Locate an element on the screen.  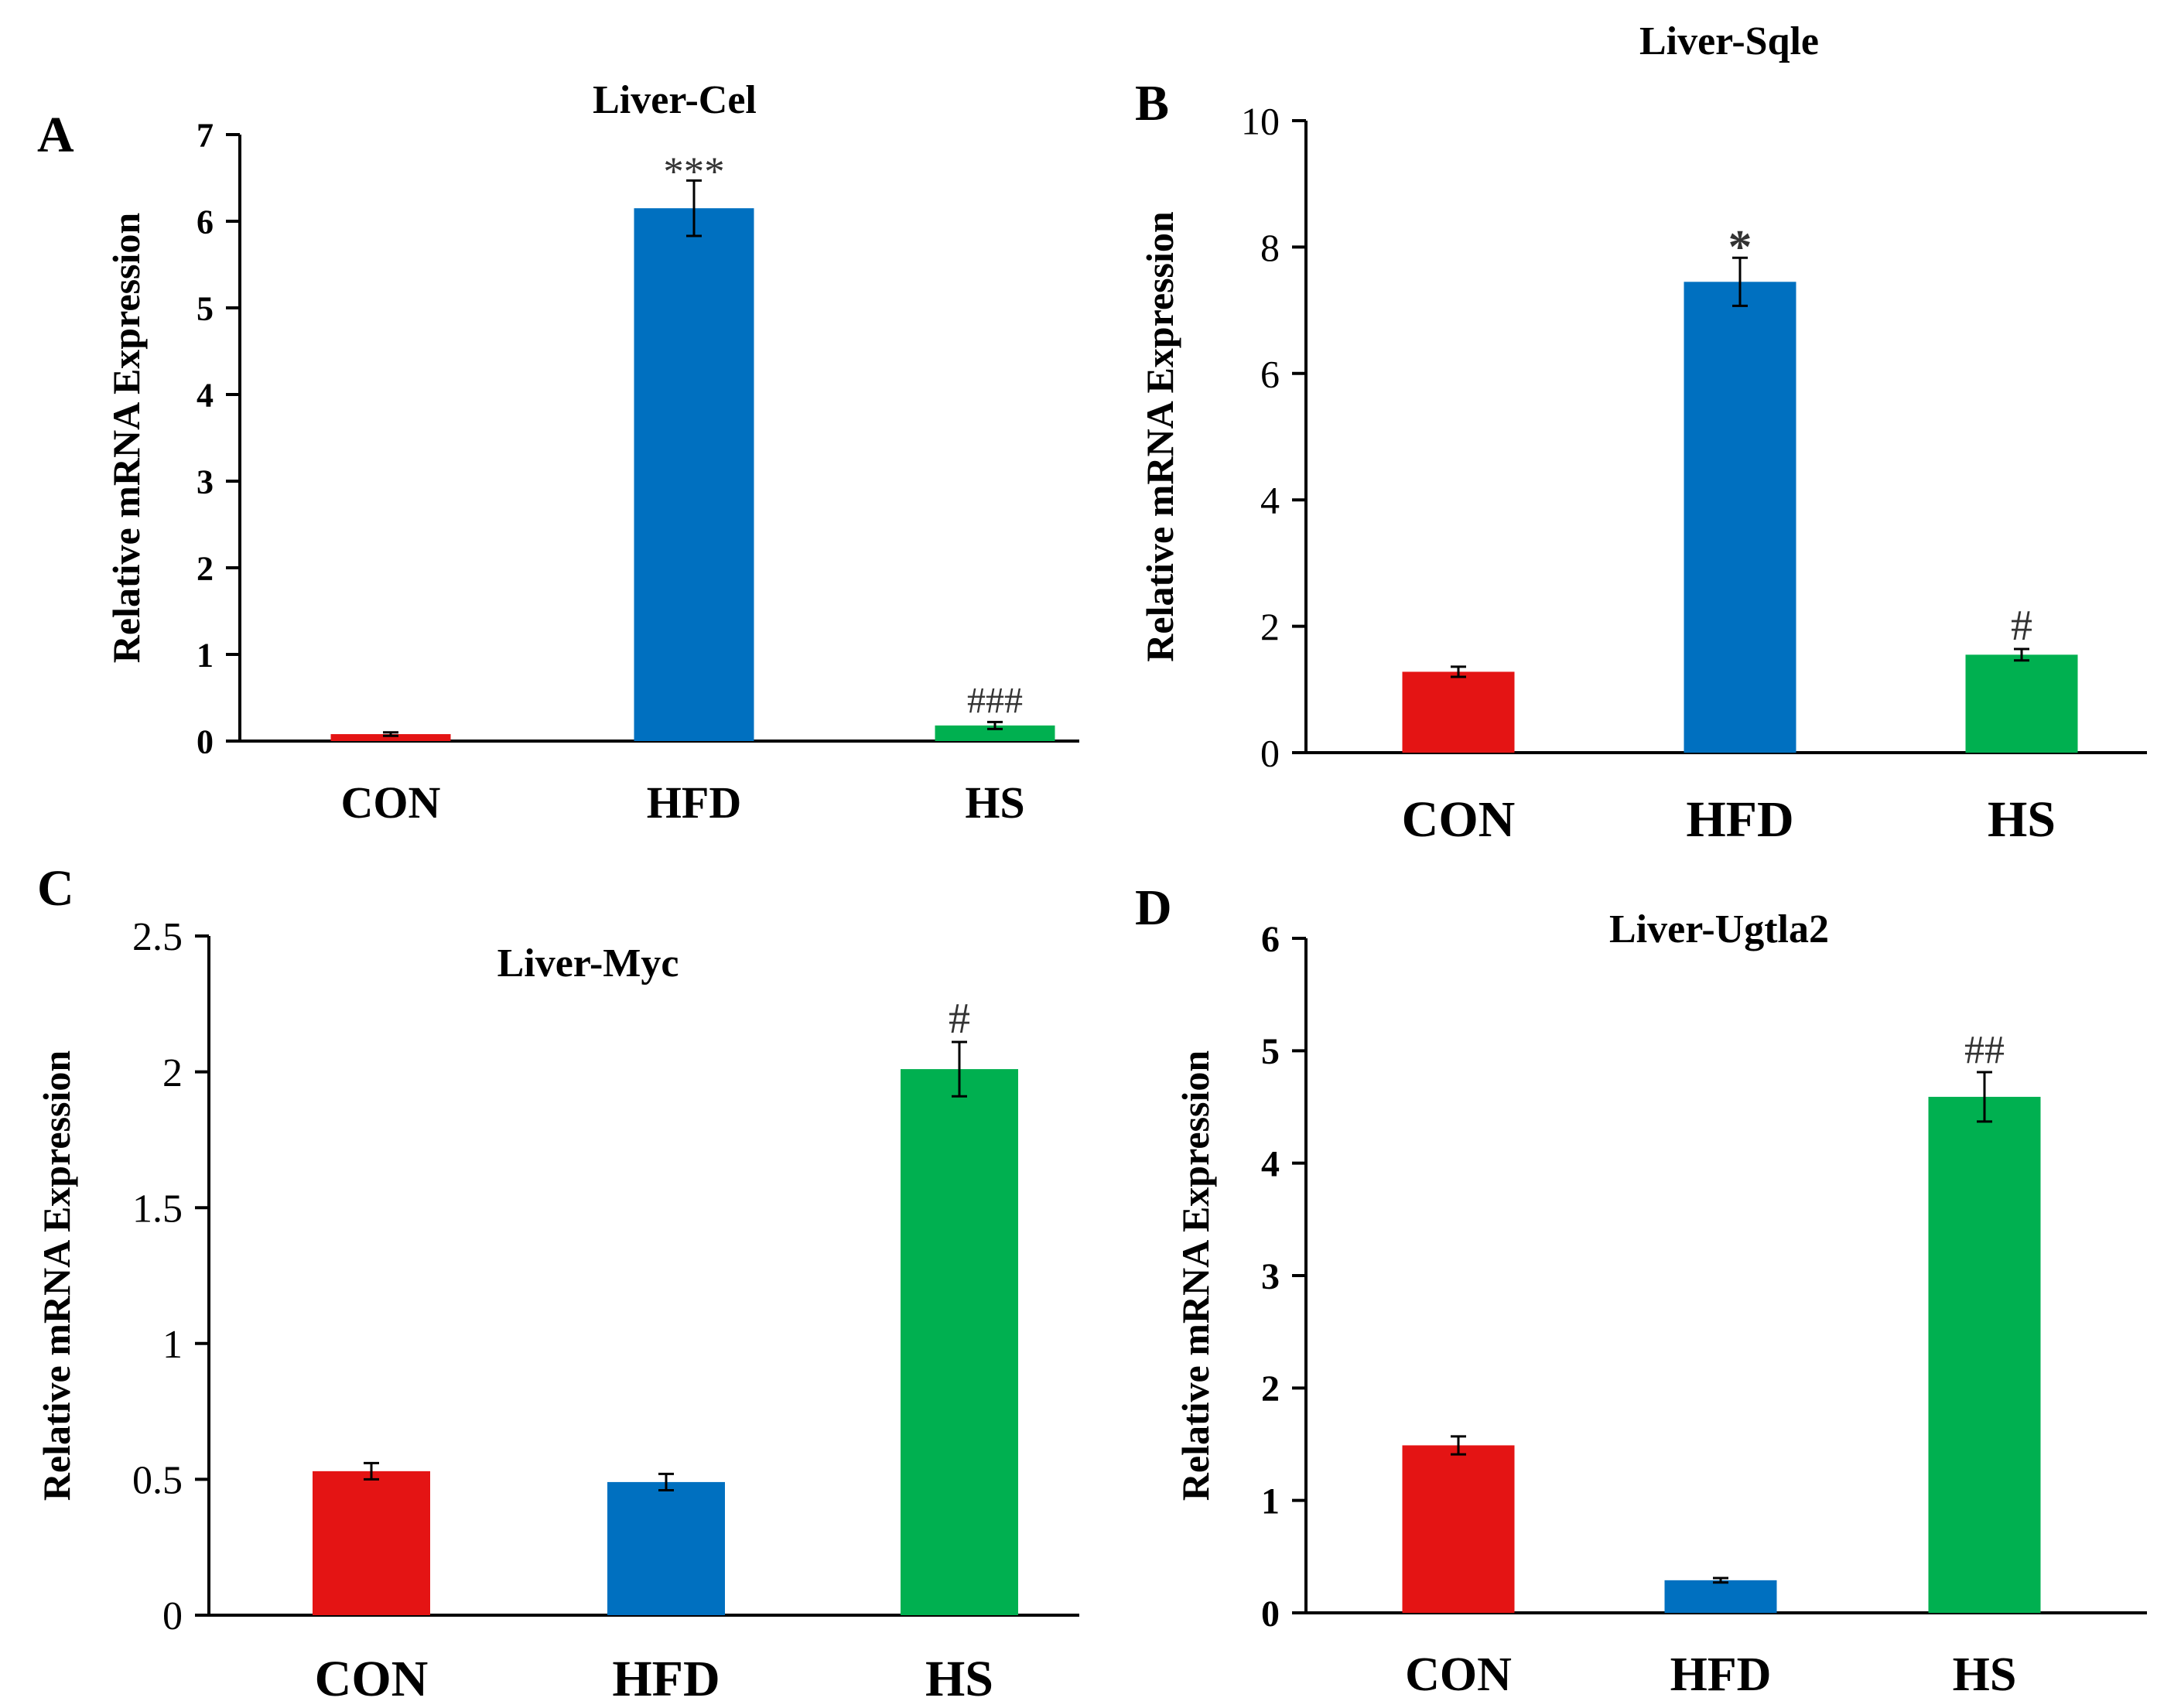
y-tick-label: 0.5 is located at coordinates (157, 1481).